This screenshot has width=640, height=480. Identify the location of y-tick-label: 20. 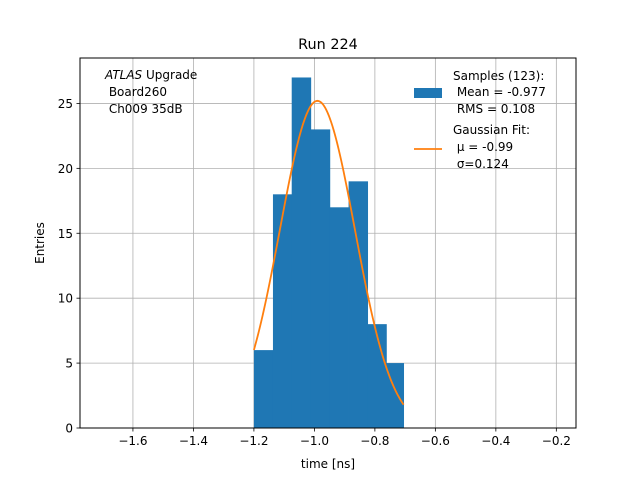
(65, 169).